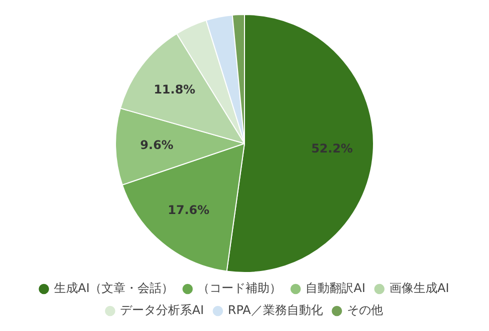 Image resolution: width=489 pixels, height=331 pixels. What do you see at coordinates (114, 288) in the screenshot?
I see `legend-label: 生成AI（文章・会話）` at bounding box center [114, 288].